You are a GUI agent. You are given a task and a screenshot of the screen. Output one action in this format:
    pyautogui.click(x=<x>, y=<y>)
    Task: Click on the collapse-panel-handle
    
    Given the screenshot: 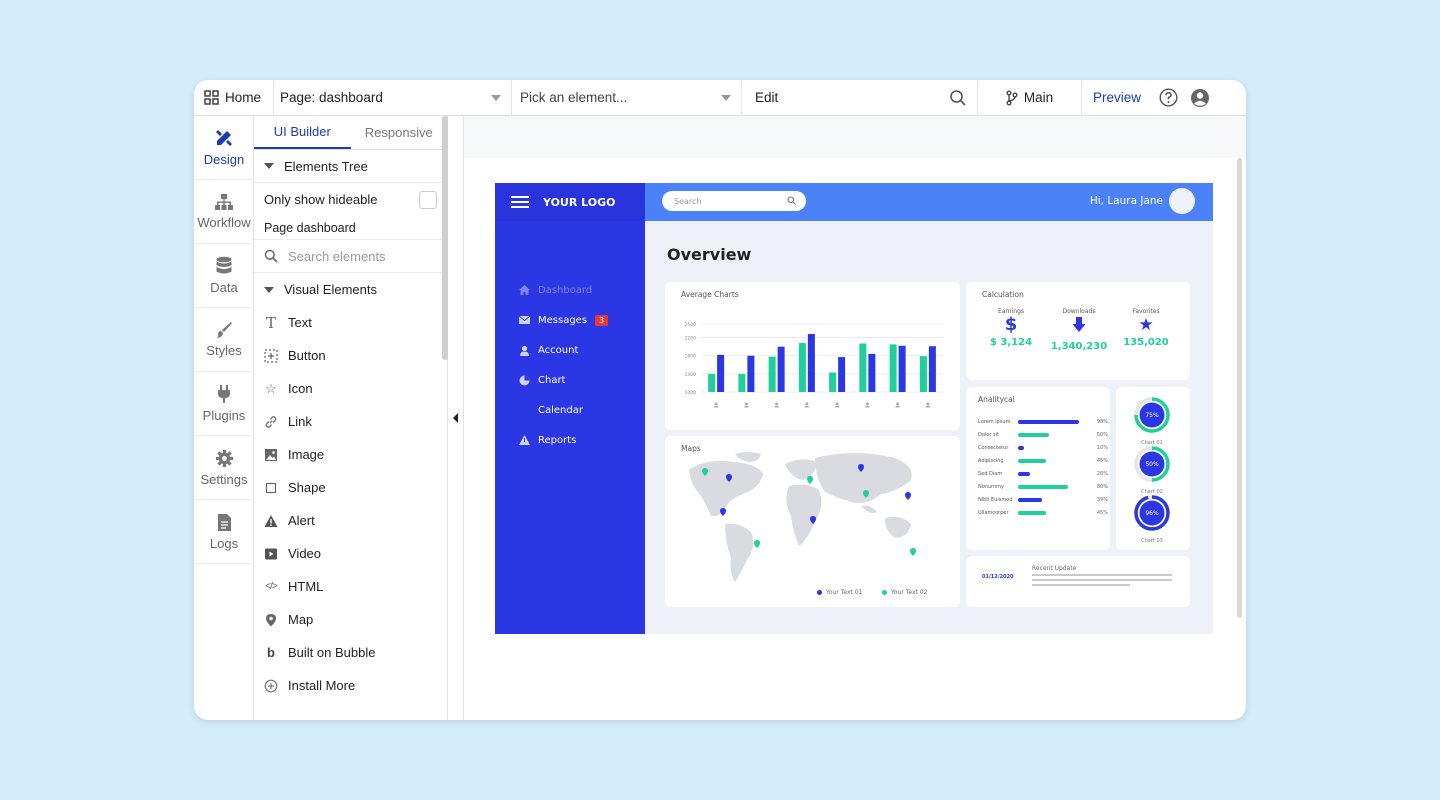 What is the action you would take?
    pyautogui.click(x=456, y=418)
    